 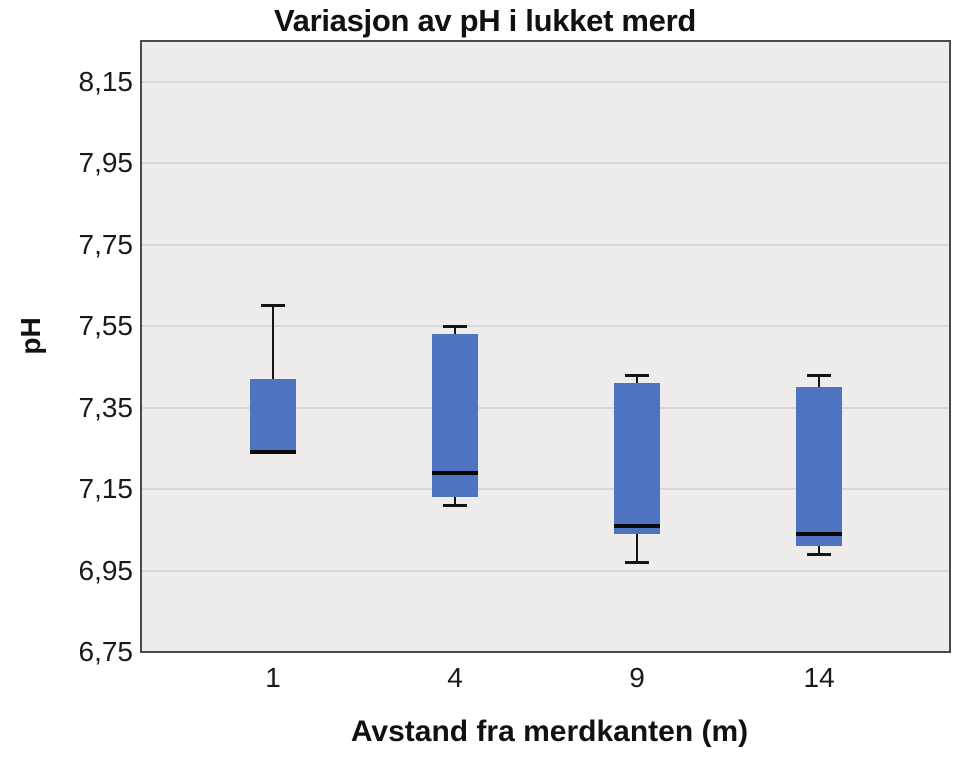 I want to click on y-tick-label: 7,75, so click(x=106, y=244).